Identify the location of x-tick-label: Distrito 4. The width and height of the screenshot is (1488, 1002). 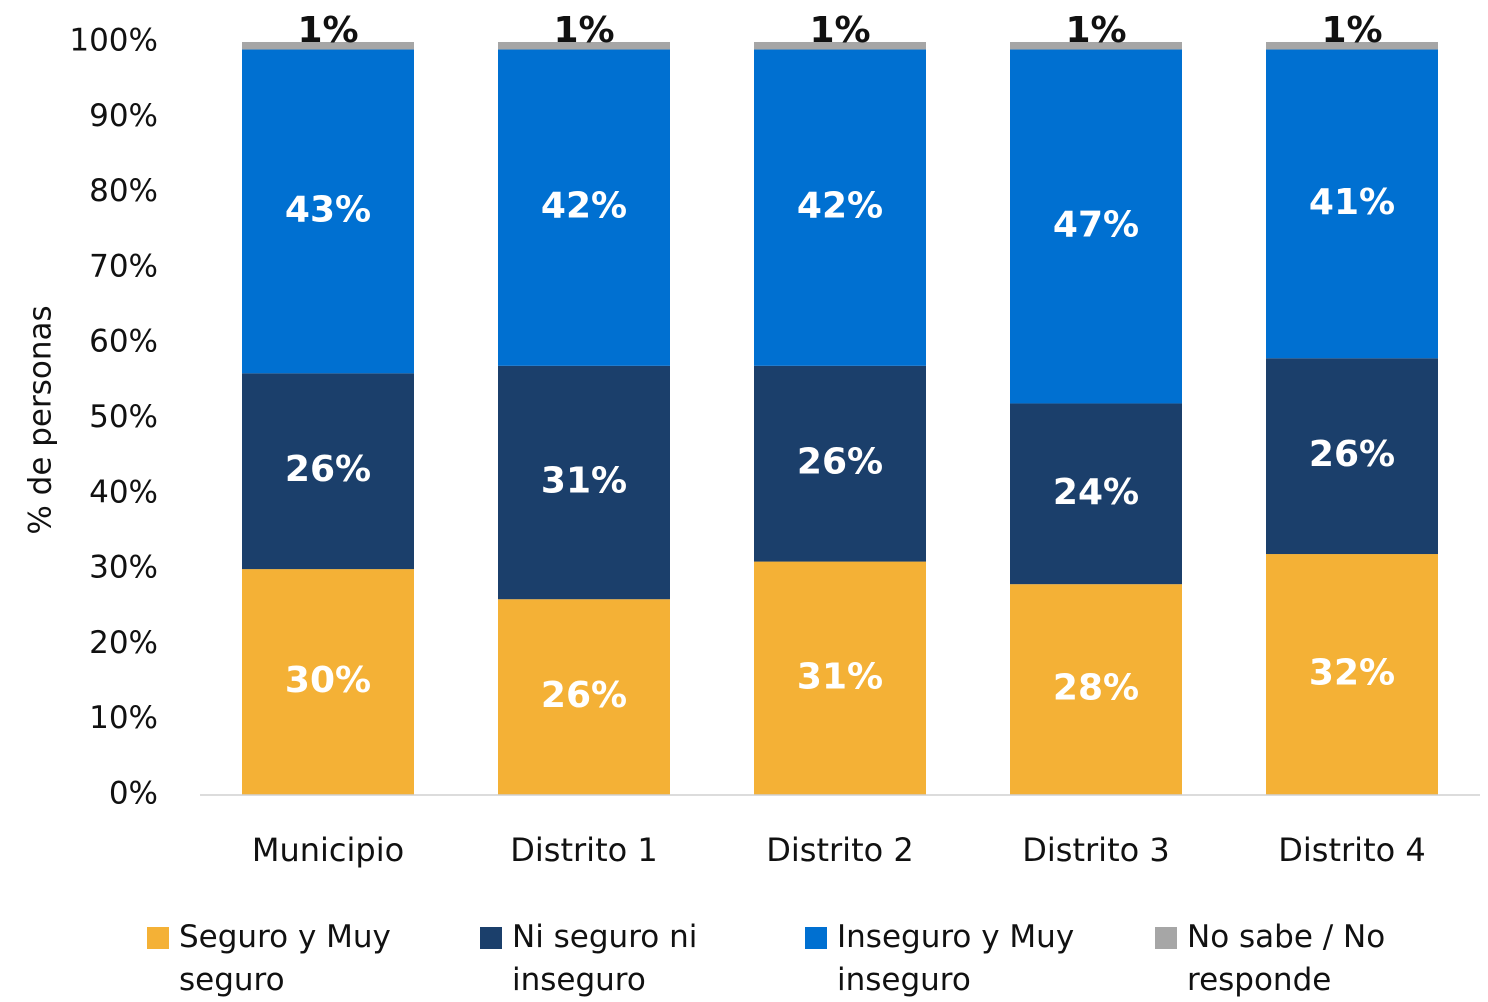
(1351, 850).